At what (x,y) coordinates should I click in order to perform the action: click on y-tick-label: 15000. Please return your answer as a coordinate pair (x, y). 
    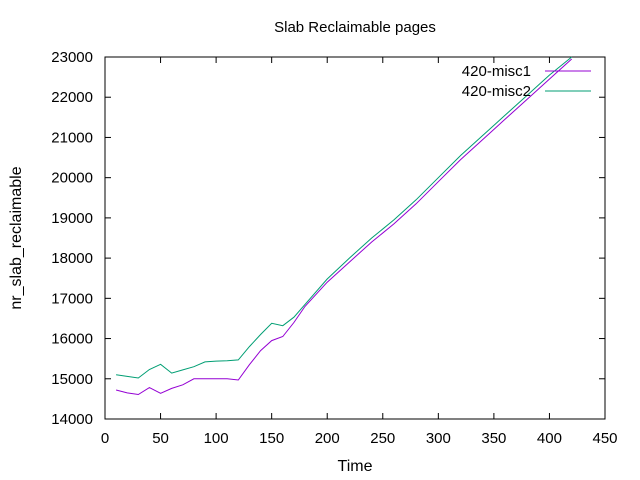
    Looking at the image, I should click on (72, 379).